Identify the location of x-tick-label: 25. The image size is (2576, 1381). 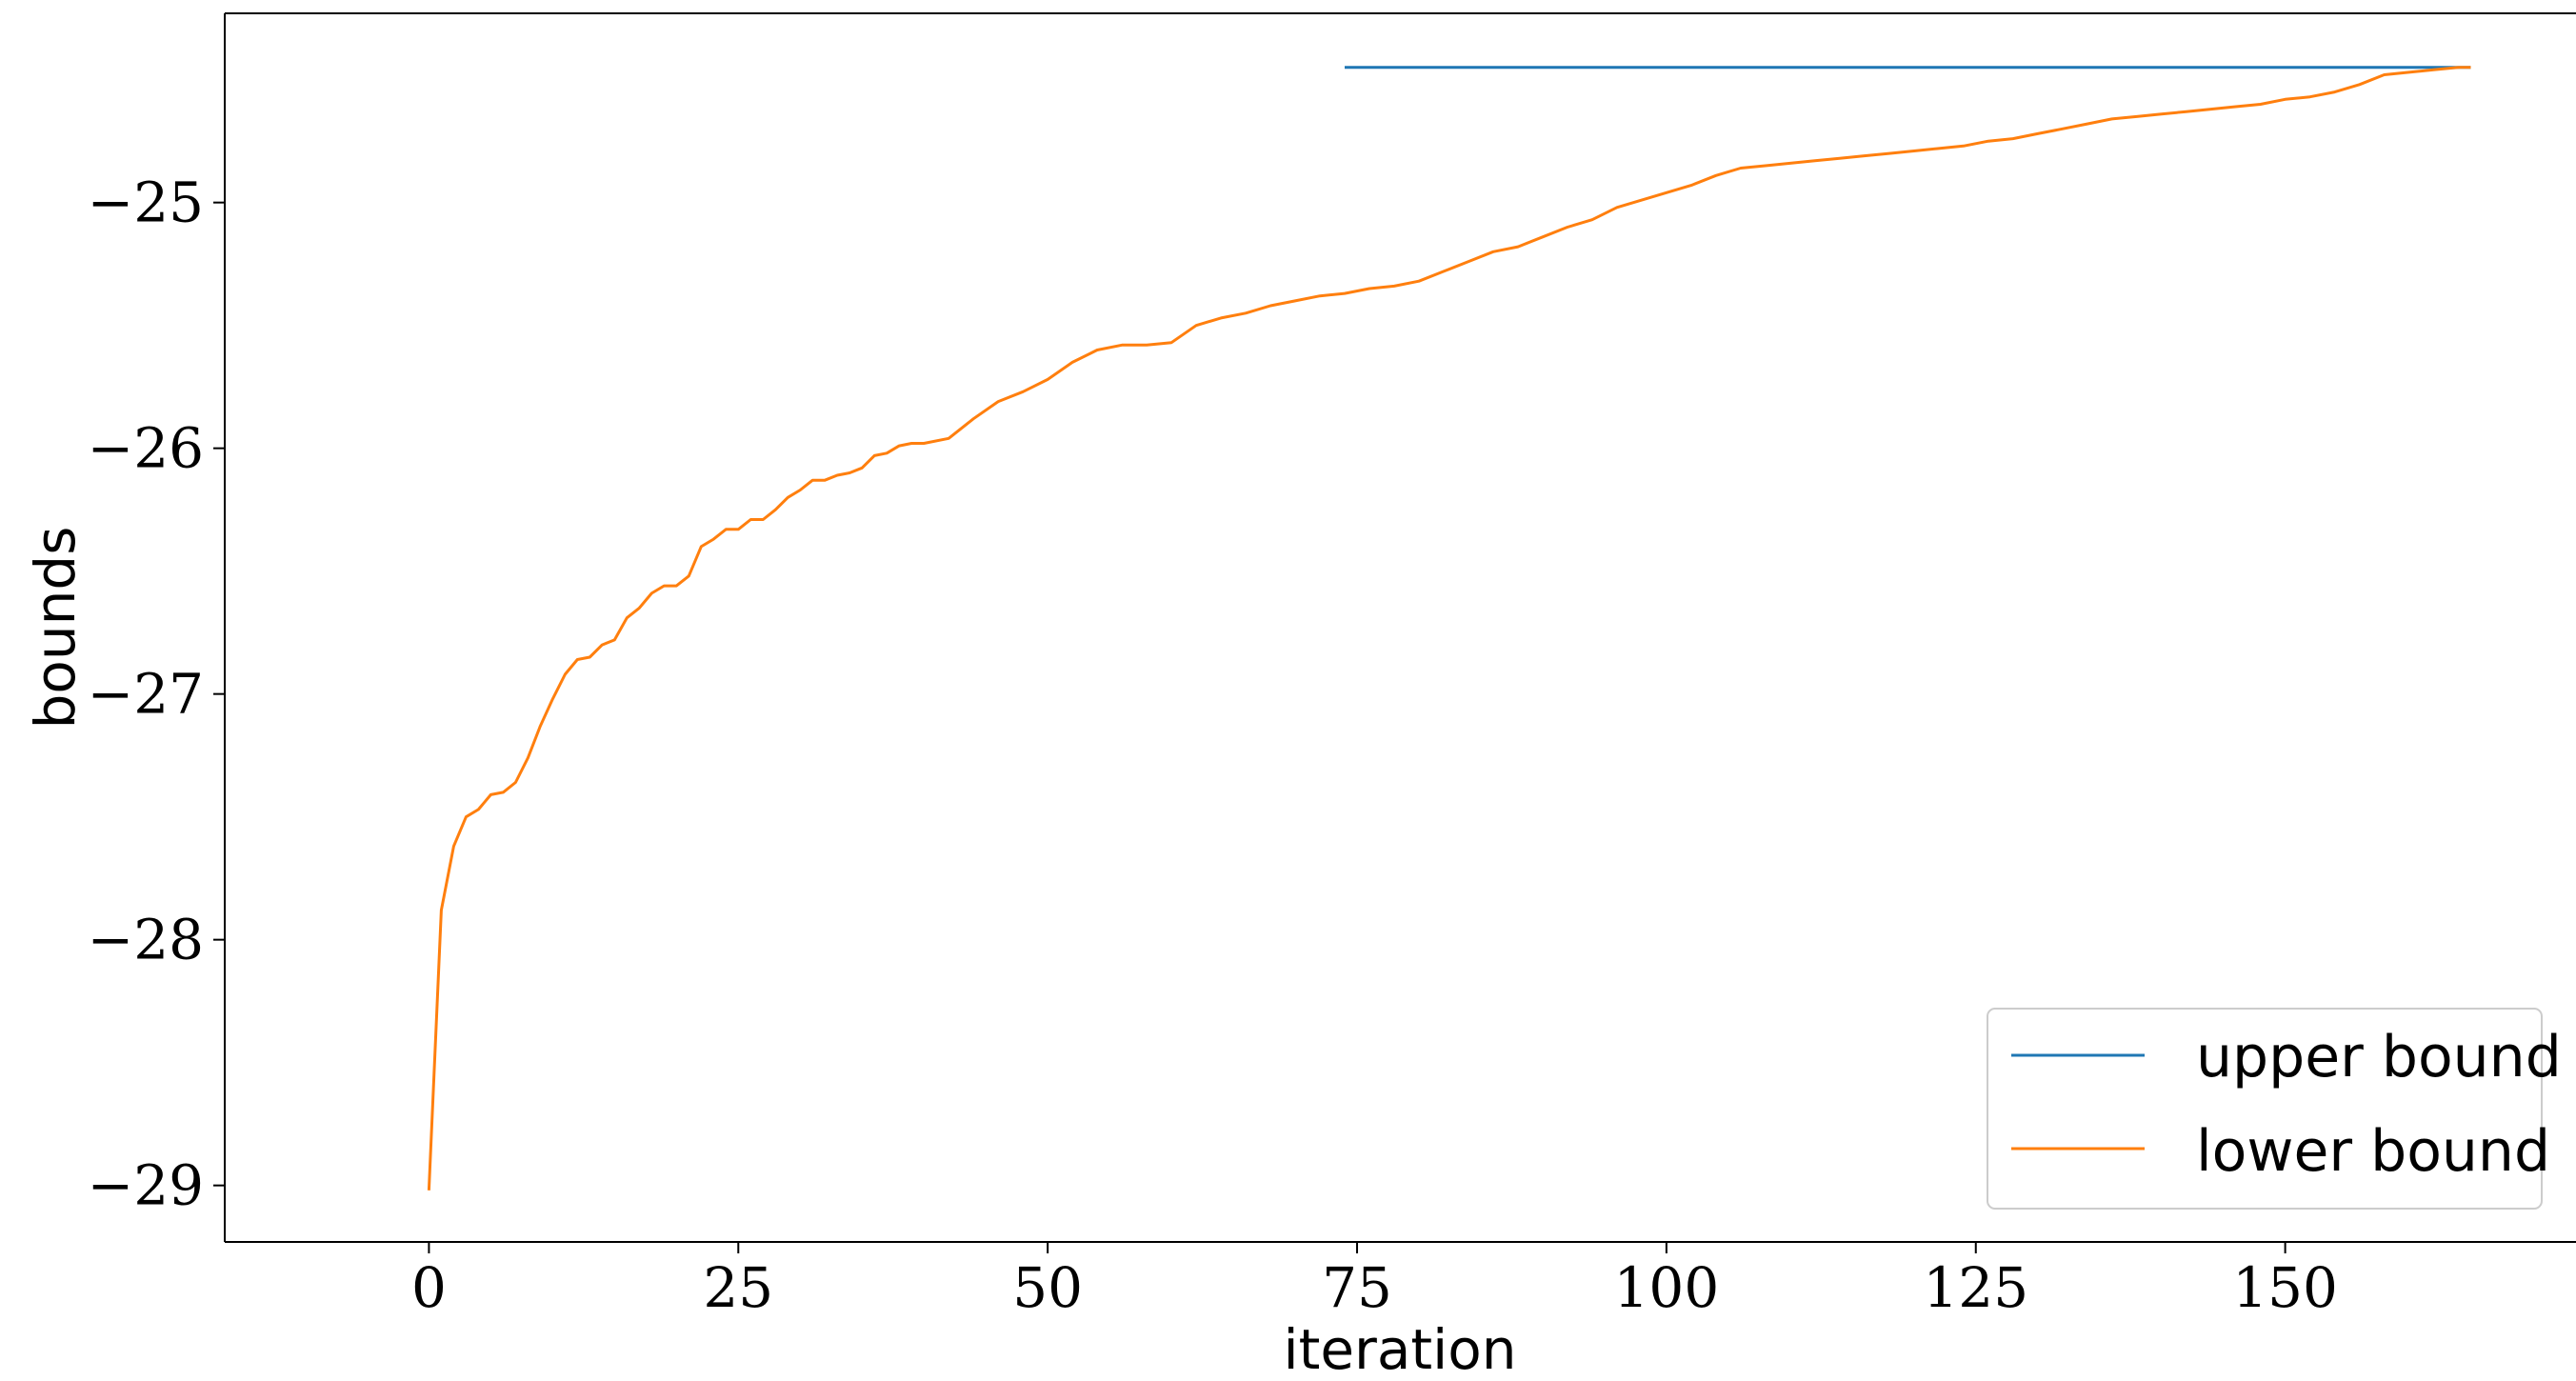
(738, 1287).